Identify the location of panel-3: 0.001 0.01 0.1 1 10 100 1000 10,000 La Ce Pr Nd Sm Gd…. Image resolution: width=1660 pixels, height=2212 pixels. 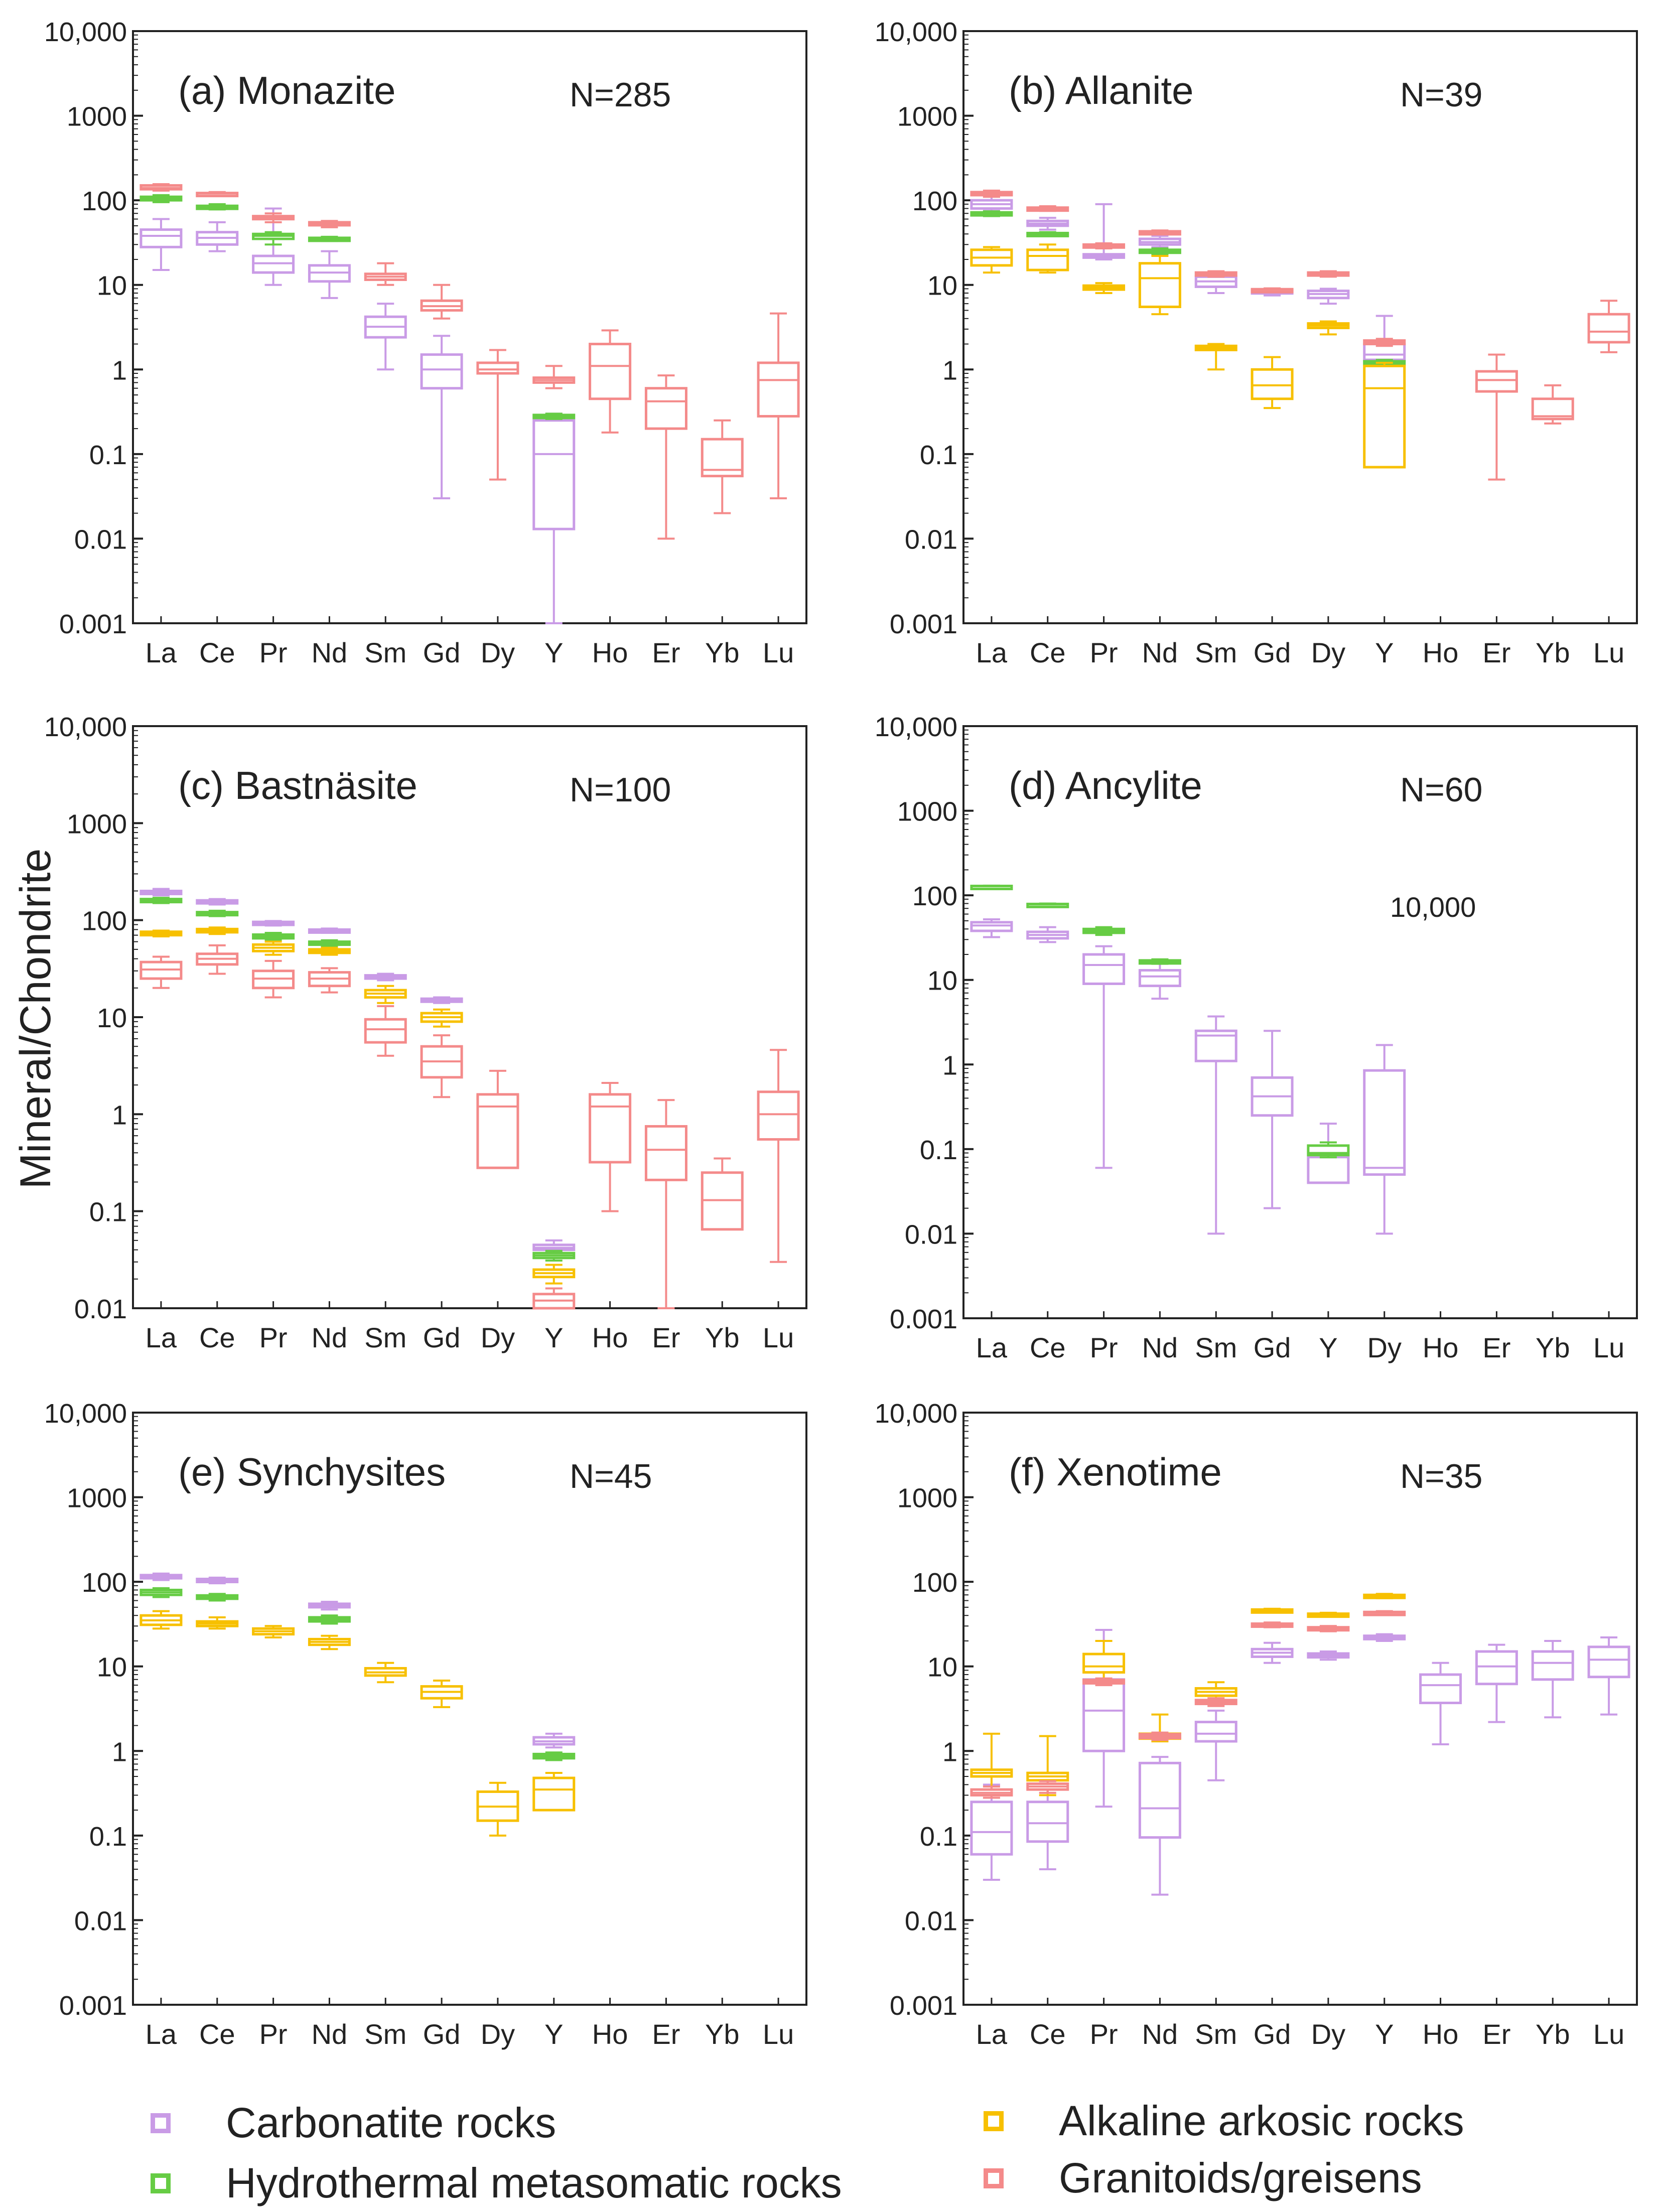
(1256, 1037).